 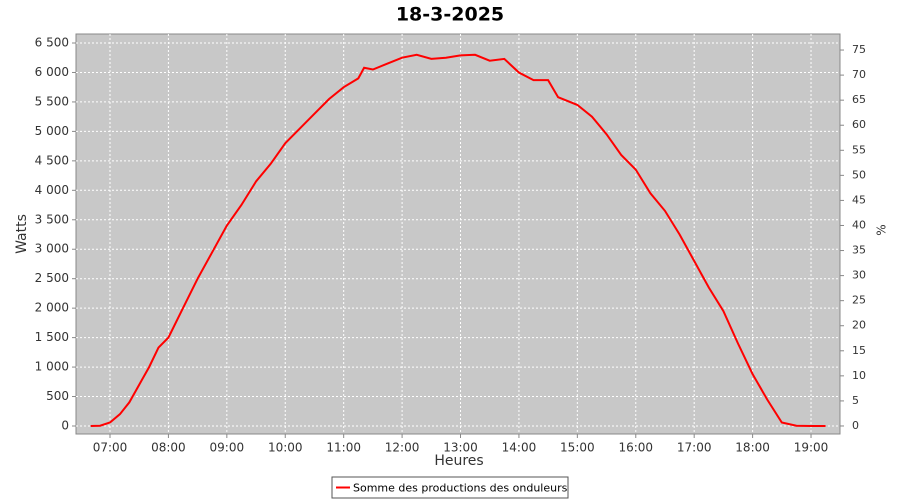 What do you see at coordinates (859, 49) in the screenshot?
I see `y2-tick-label: 75` at bounding box center [859, 49].